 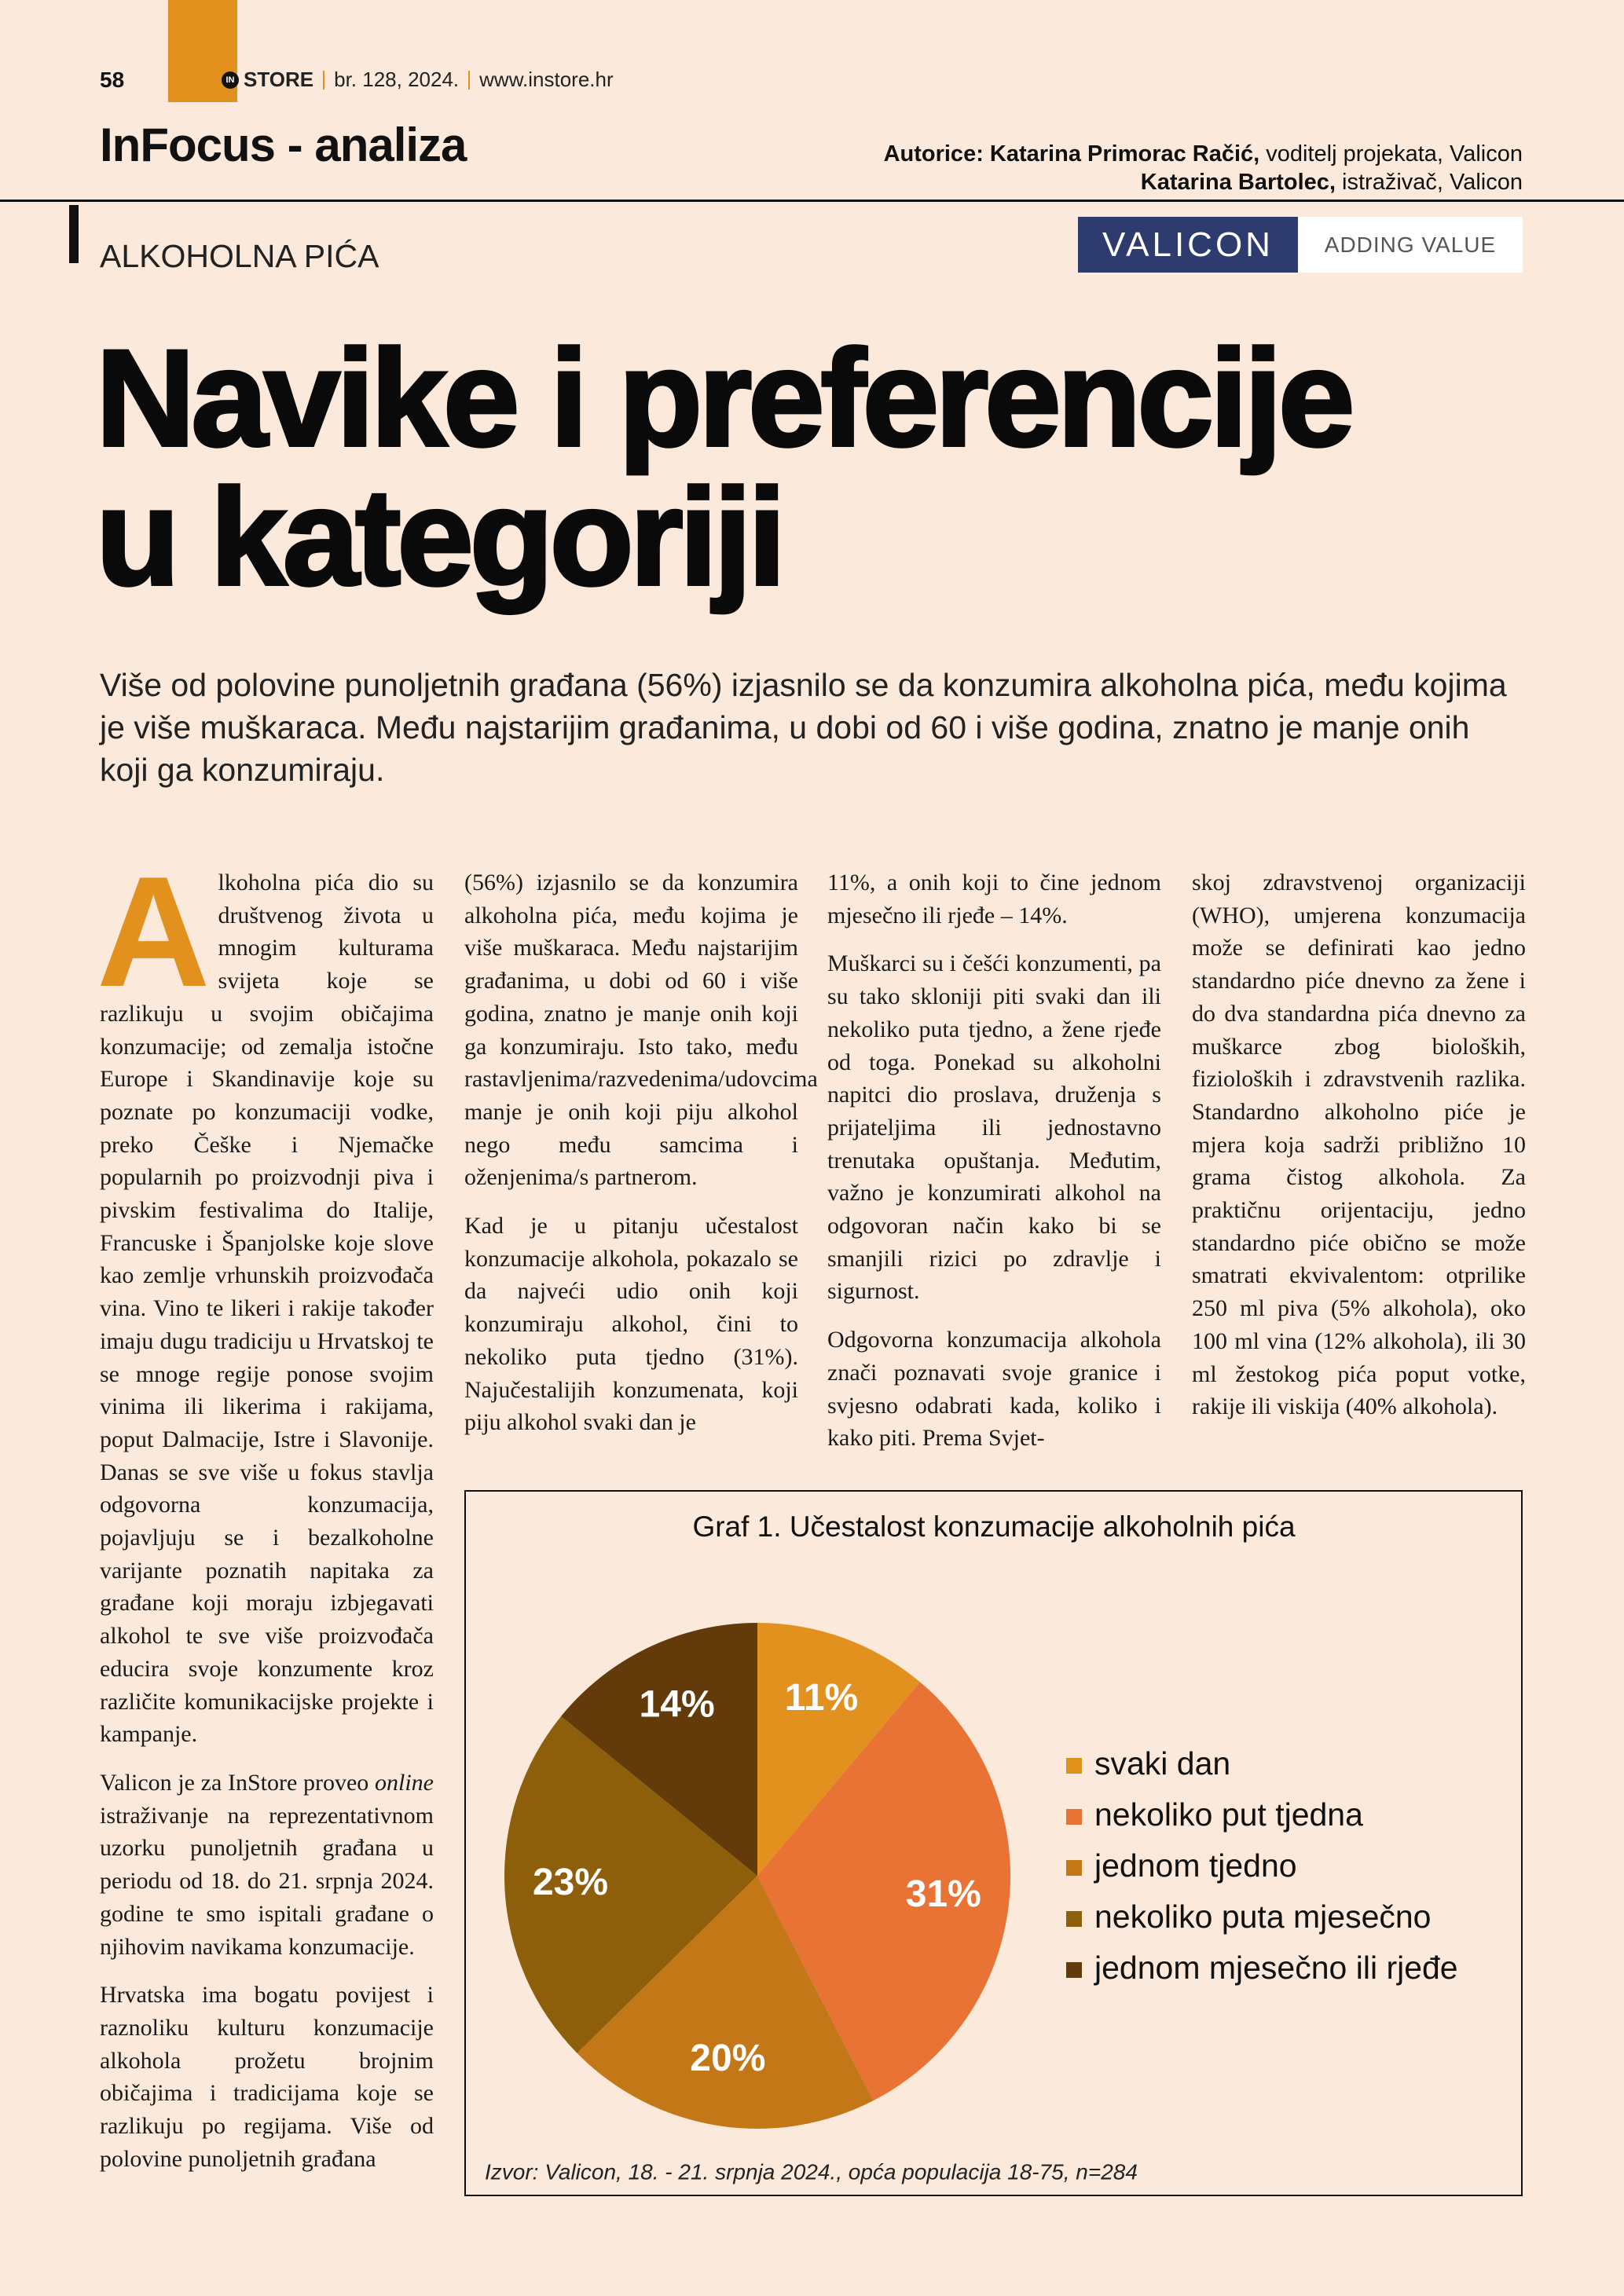 I want to click on valicon-logo: VALICON ADDING VALUE, so click(x=1300, y=245).